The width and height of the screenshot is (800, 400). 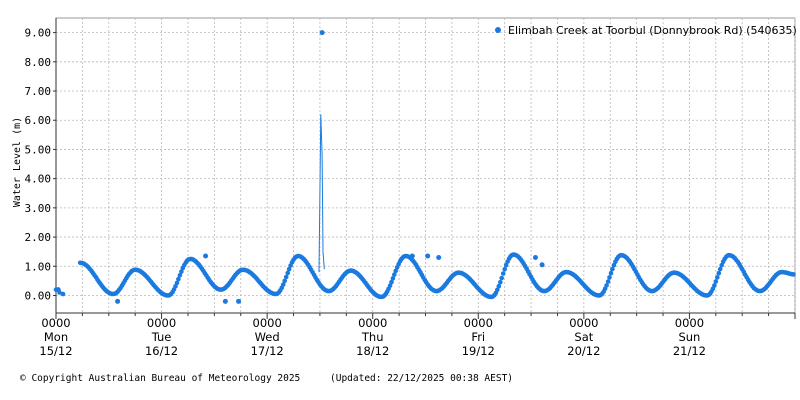 I want to click on x-tick-day: Wed, so click(x=267, y=337).